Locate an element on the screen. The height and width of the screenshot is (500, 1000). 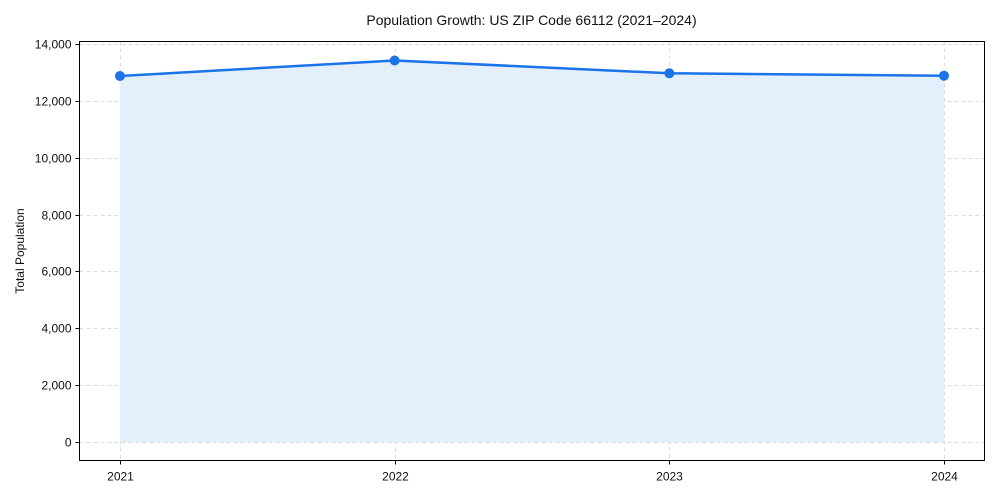
data-line is located at coordinates (532, 68).